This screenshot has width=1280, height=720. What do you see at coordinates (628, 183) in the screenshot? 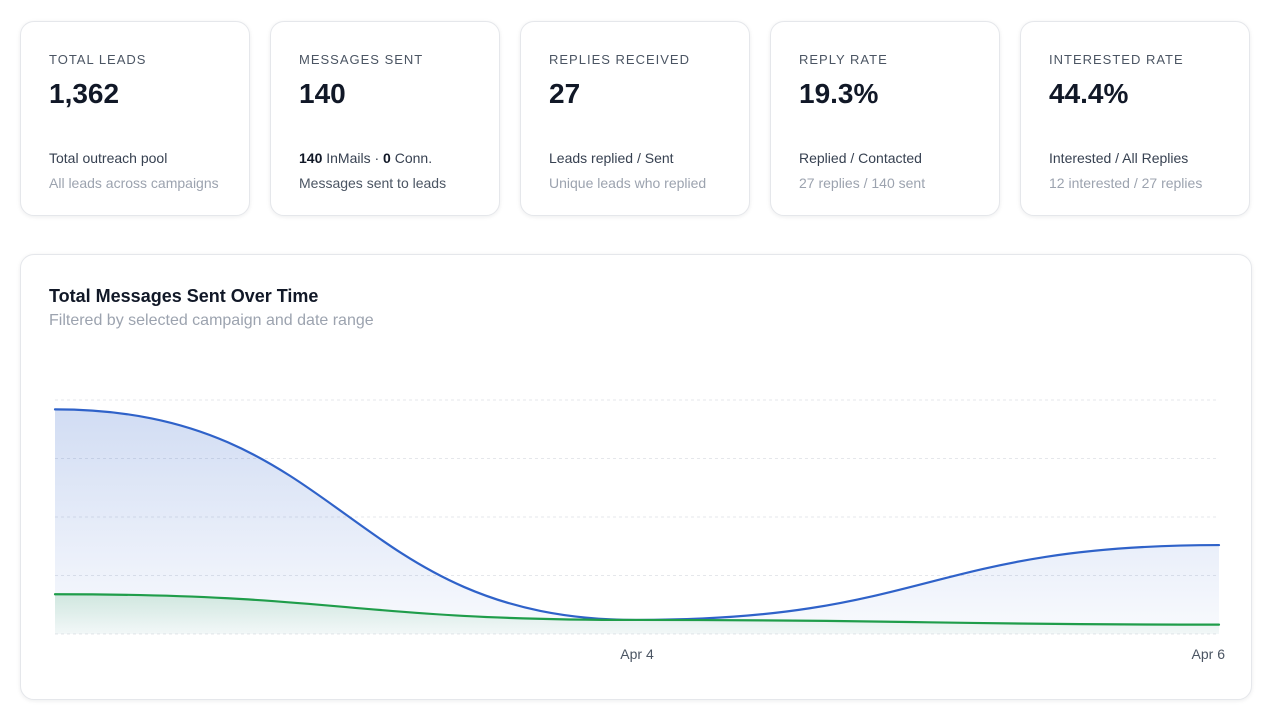
I see `stat-detail: Unique leads who replied` at bounding box center [628, 183].